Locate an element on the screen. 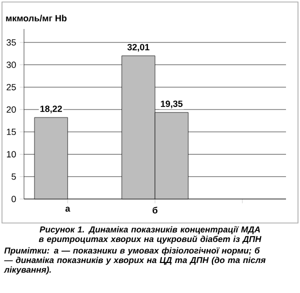 The height and width of the screenshot is (293, 300). y-tick-label: 25 is located at coordinates (11, 87).